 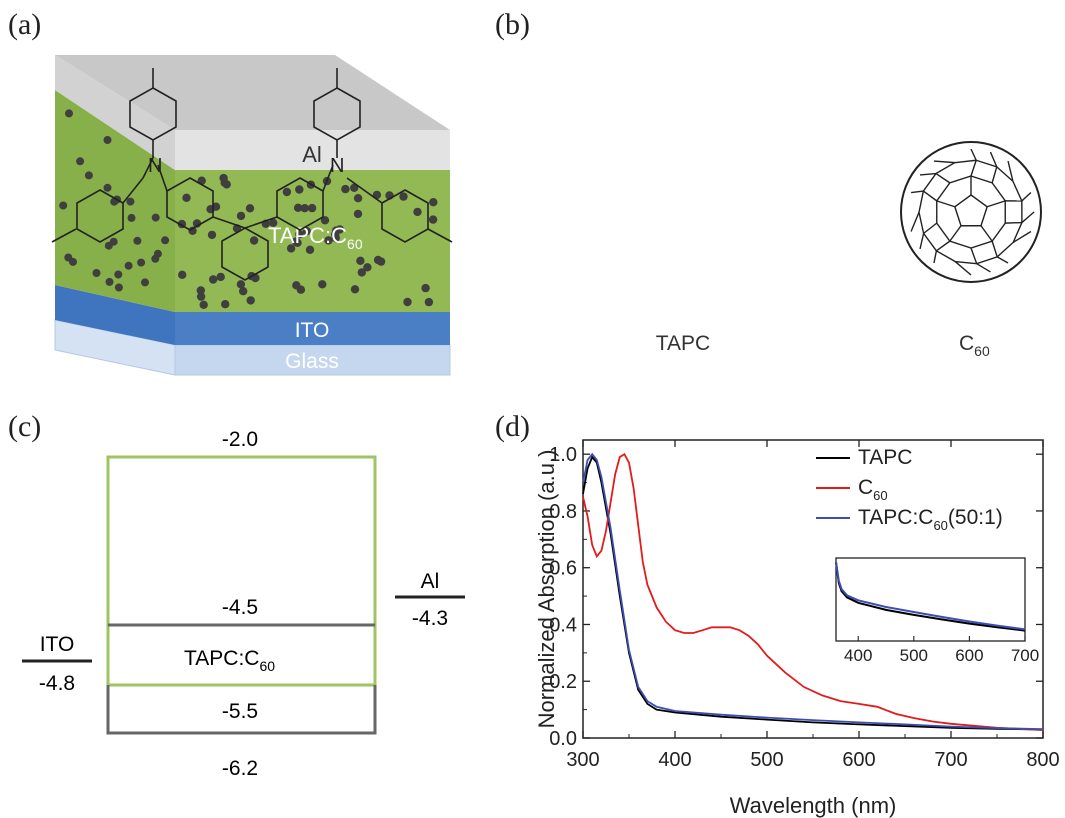 What do you see at coordinates (241, 571) in the screenshot?
I see `tapc-level-box` at bounding box center [241, 571].